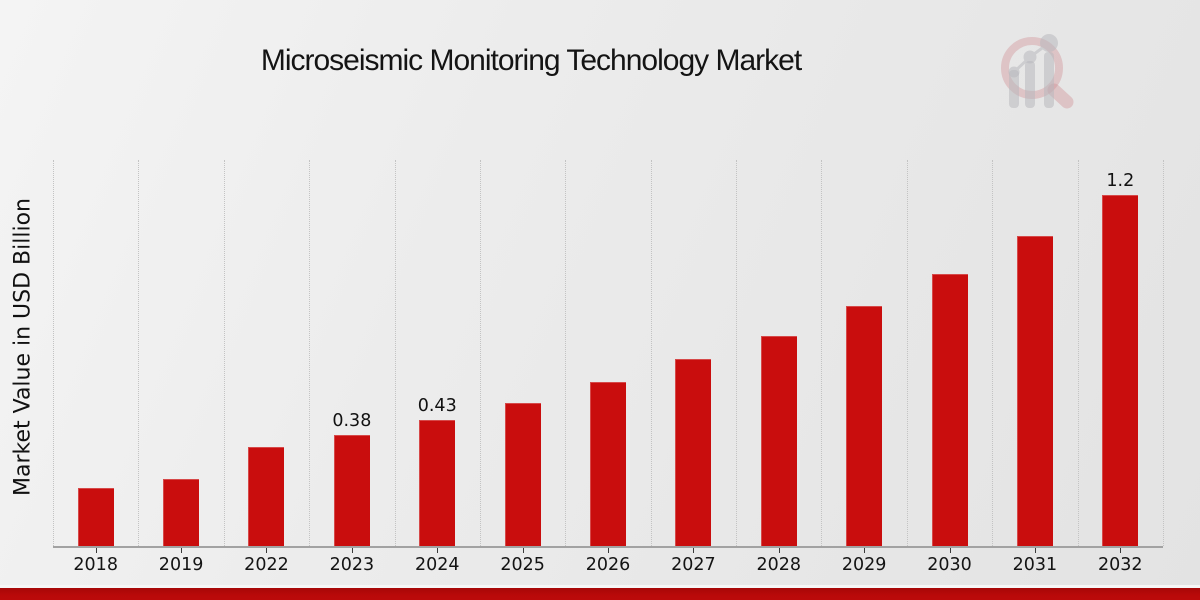 This screenshot has width=1200, height=600. Describe the element at coordinates (266, 565) in the screenshot. I see `x-tick-label-2022: 2022` at that location.